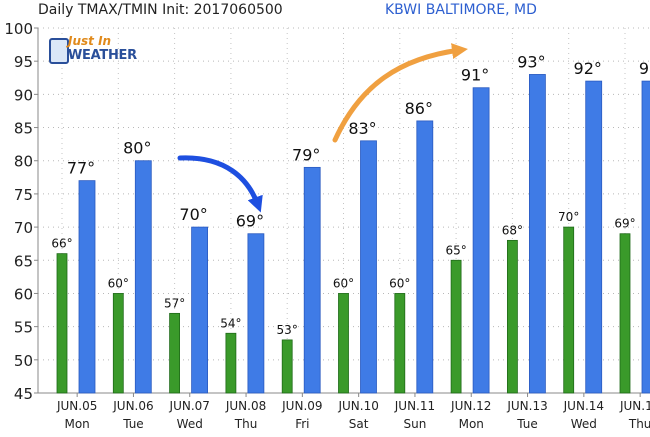  I want to click on trend-down-arrow, so click(220, 184).